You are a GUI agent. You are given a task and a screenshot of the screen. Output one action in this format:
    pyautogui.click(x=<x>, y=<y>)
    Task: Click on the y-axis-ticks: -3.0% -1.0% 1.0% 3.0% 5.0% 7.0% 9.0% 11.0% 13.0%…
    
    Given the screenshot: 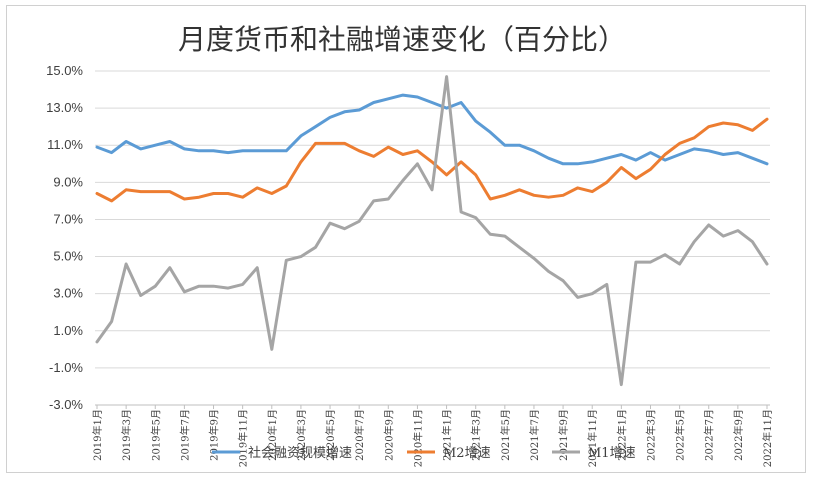 What is the action you would take?
    pyautogui.click(x=64, y=237)
    